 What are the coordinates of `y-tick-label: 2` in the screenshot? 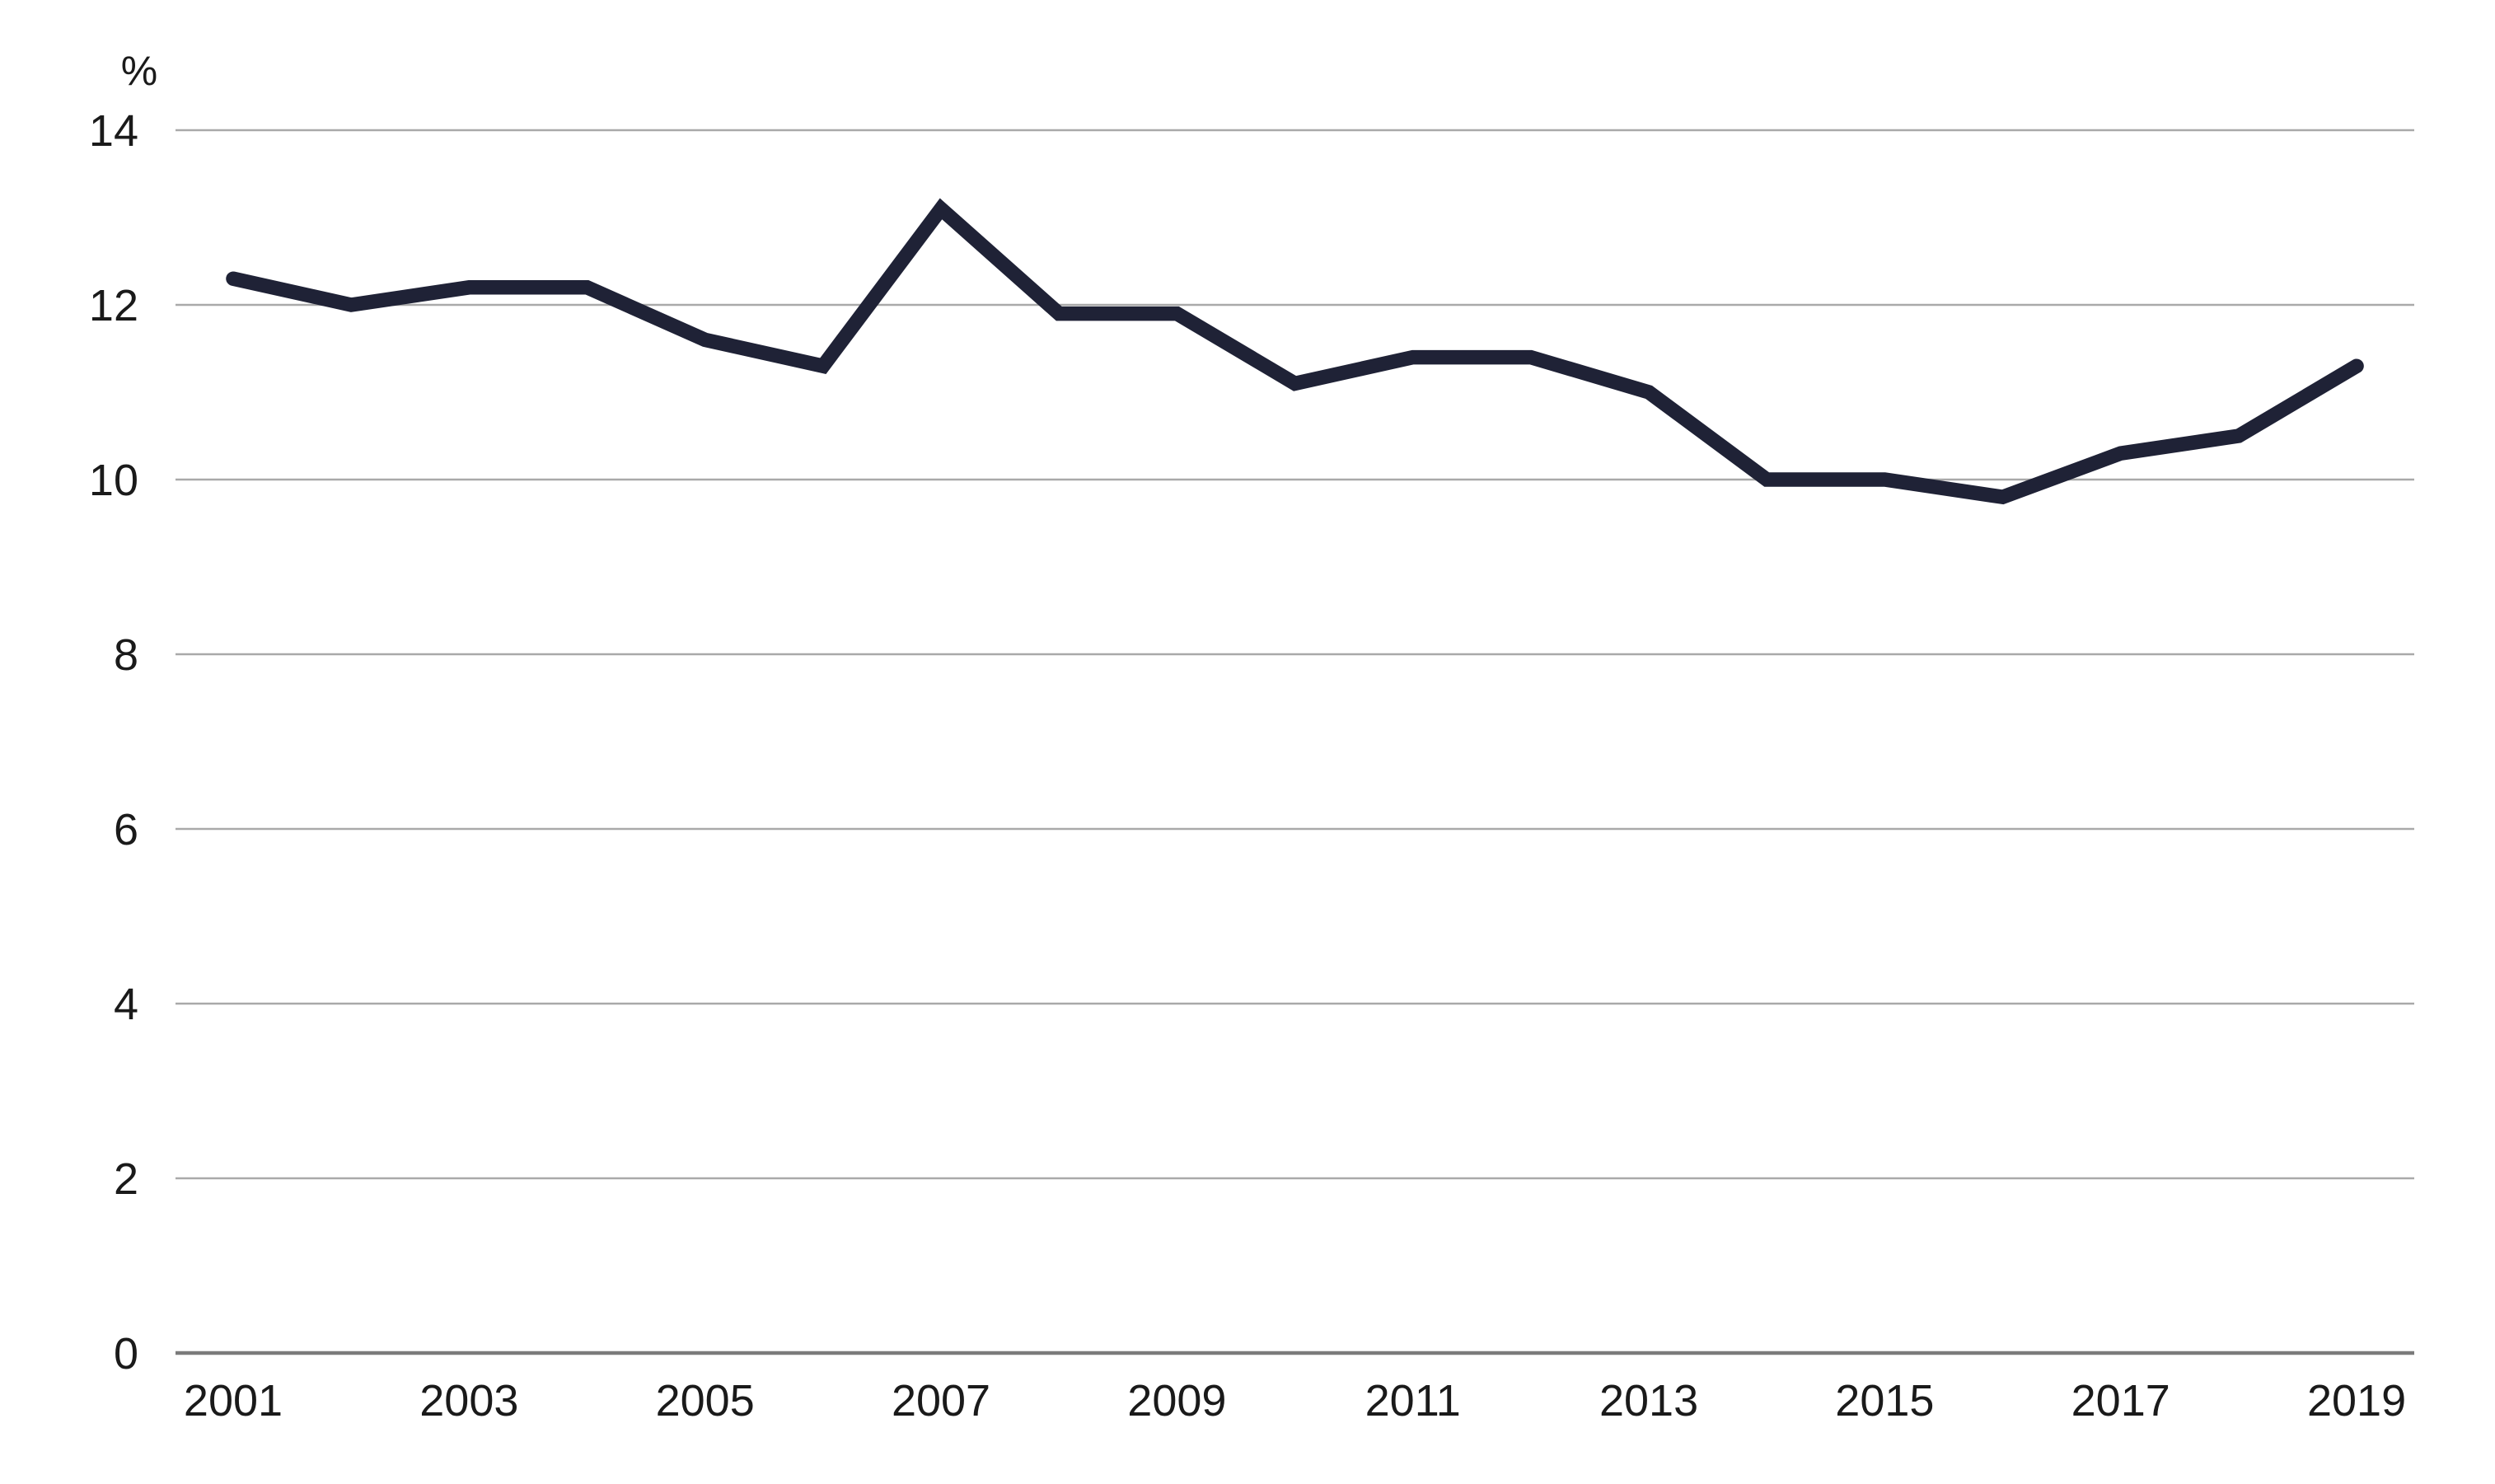 It's located at (126, 1179).